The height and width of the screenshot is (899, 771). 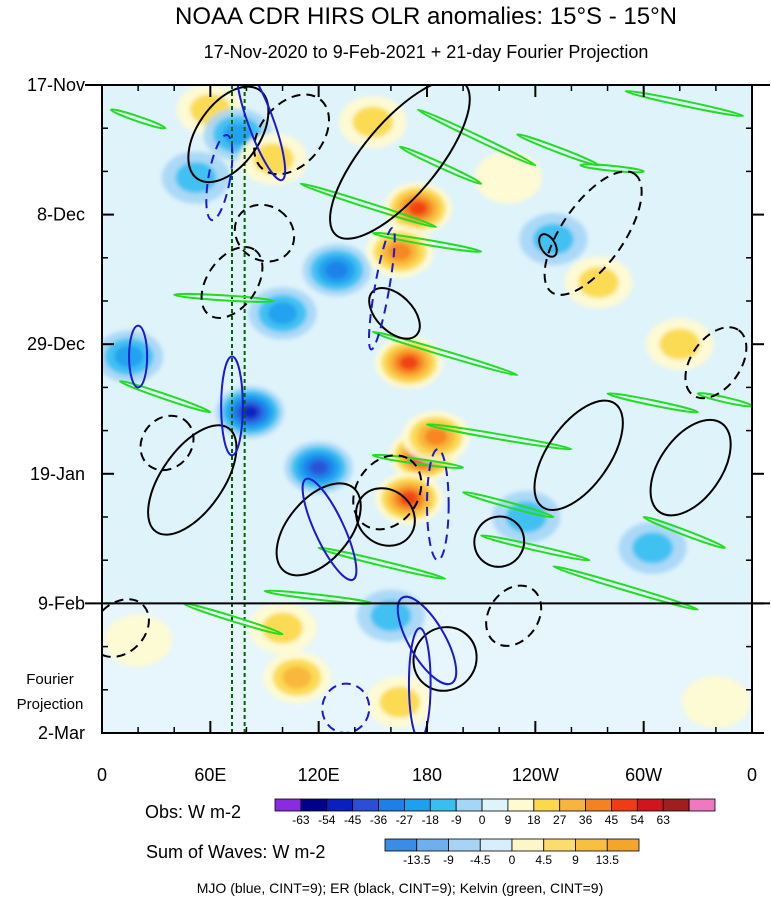 What do you see at coordinates (301, 820) in the screenshot?
I see `obs-colorbar-tick-label: -63` at bounding box center [301, 820].